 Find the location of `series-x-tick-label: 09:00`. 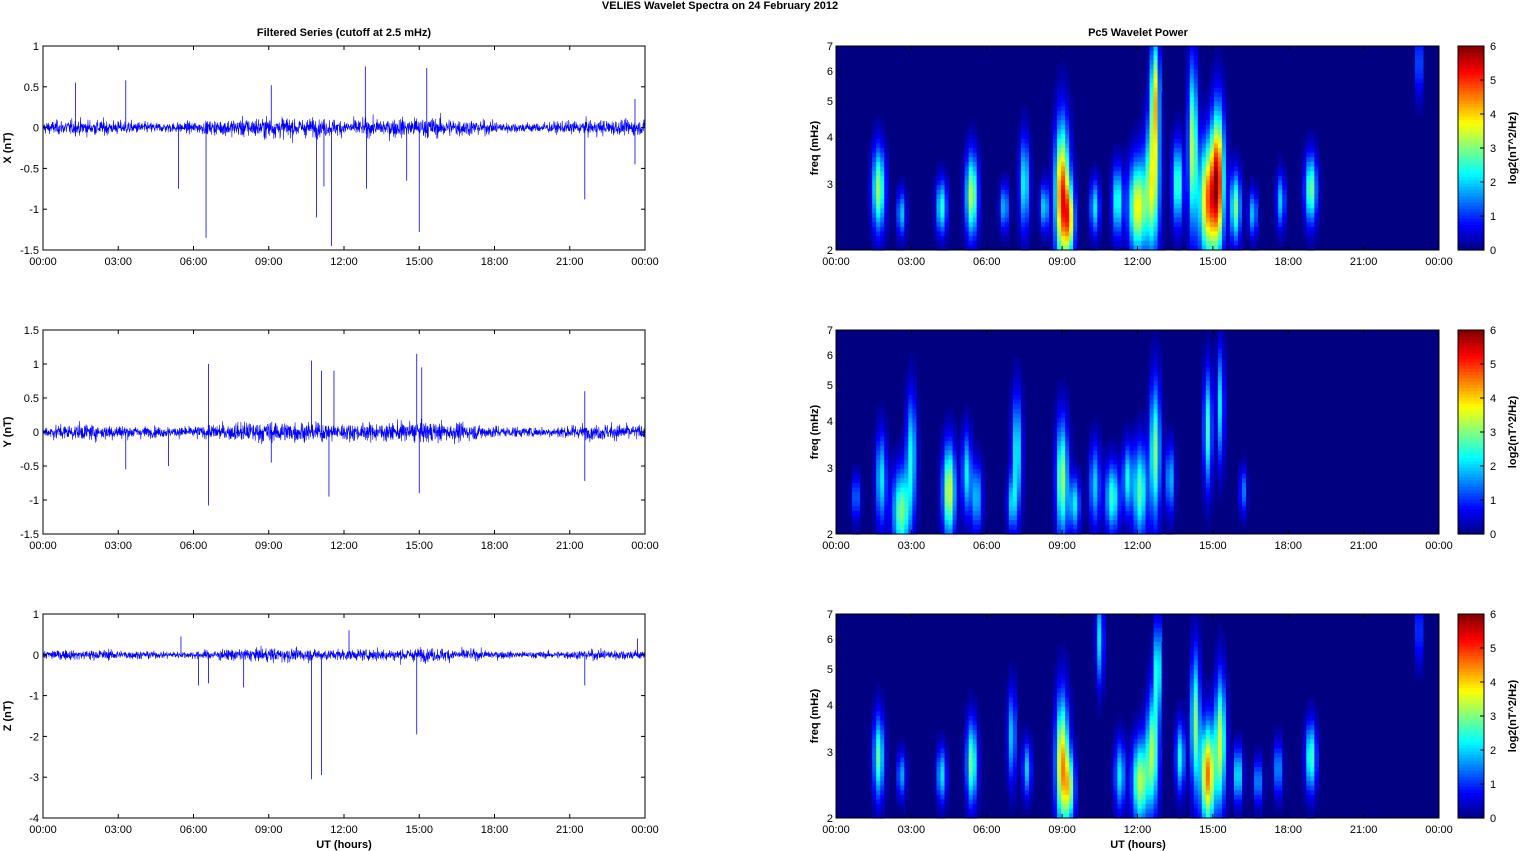

series-x-tick-label: 09:00 is located at coordinates (269, 262).